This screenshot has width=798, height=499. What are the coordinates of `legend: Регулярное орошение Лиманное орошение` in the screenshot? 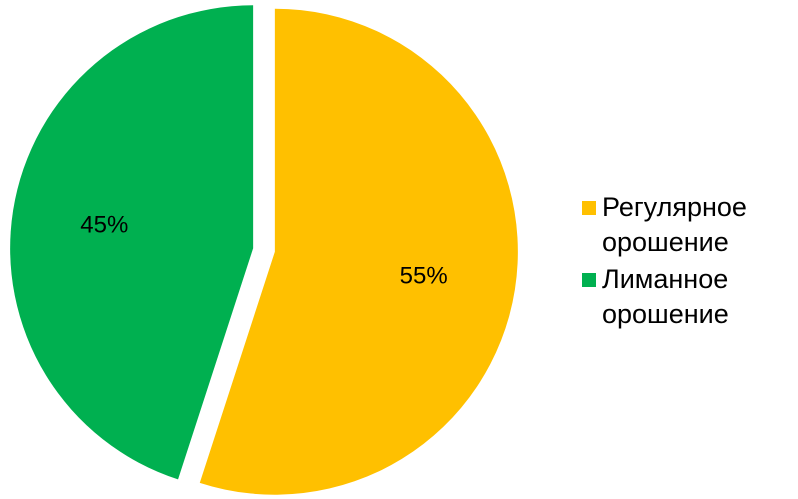 It's located at (687, 262).